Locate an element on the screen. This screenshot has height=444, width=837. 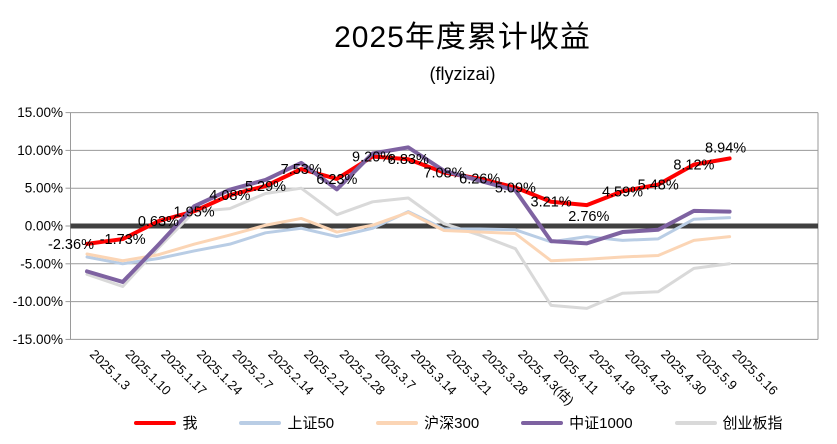
data-label-我: 8.83% is located at coordinates (408, 160).